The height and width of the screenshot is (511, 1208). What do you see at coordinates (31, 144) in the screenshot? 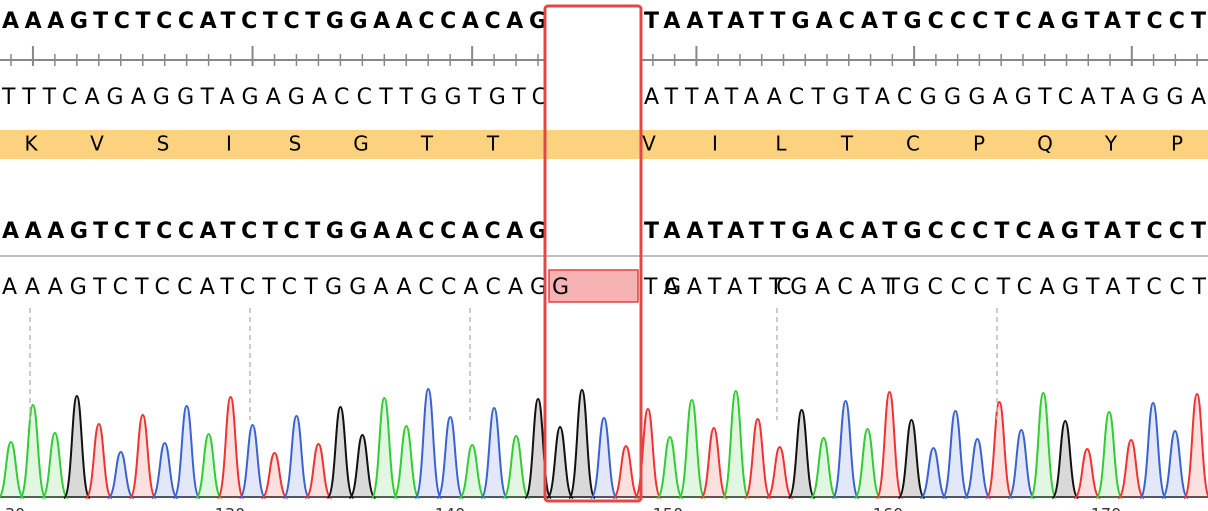
I see `amino-acid: K` at bounding box center [31, 144].